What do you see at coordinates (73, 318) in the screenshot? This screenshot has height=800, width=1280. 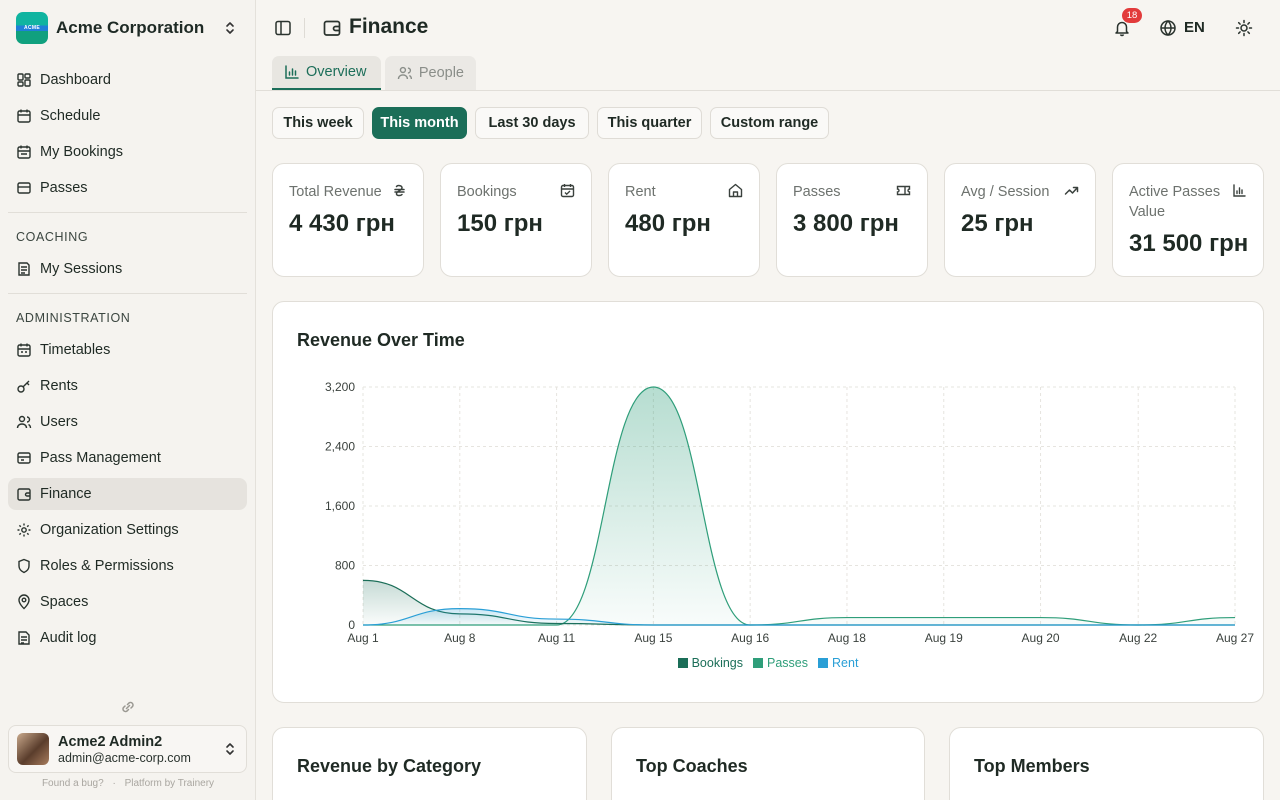 I see `section-title-administration: ADMINISTRATION` at bounding box center [73, 318].